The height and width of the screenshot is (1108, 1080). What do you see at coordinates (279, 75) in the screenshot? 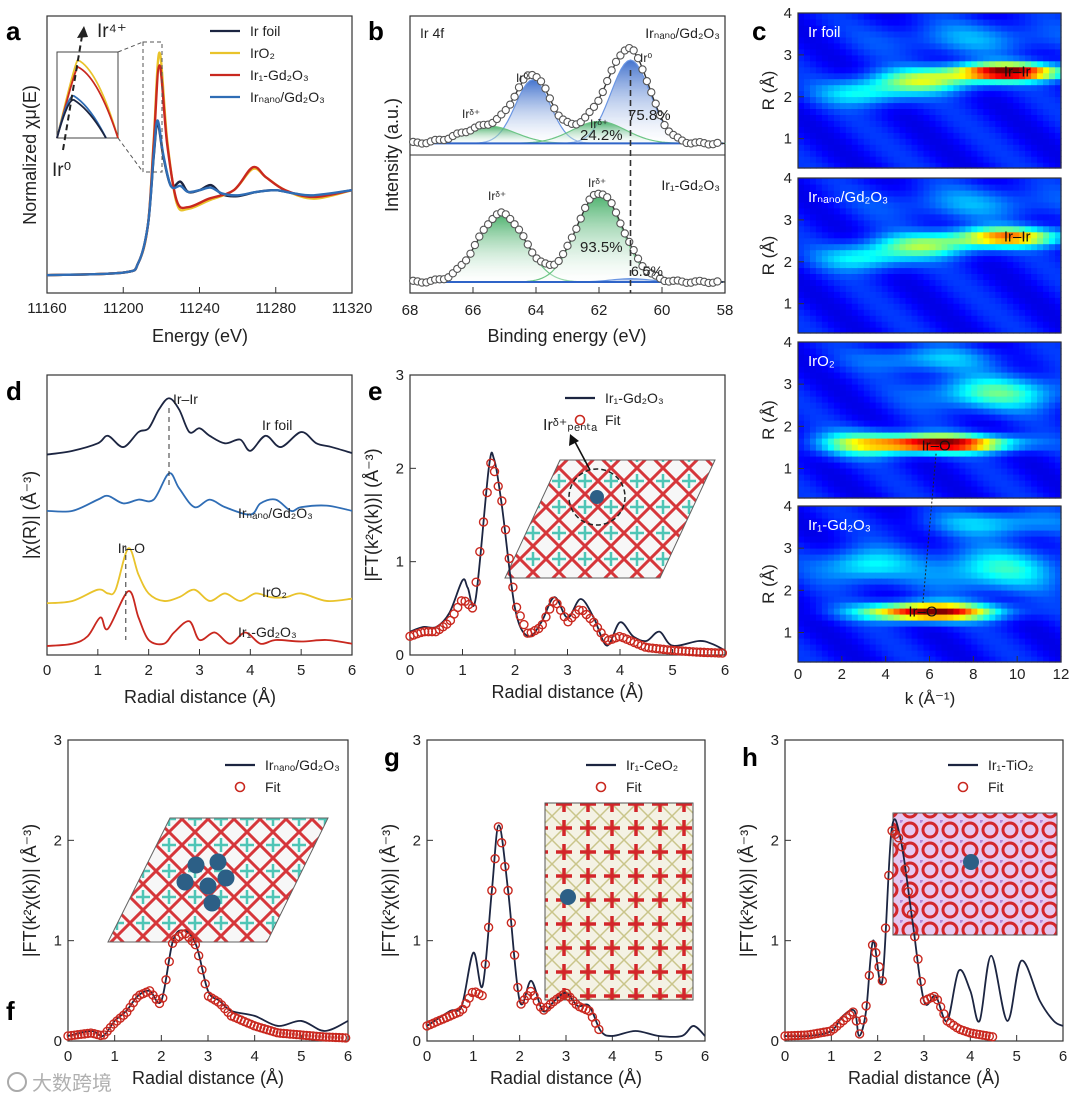
I see `legend-label: Ir₁-Gd₂O₃` at bounding box center [279, 75].